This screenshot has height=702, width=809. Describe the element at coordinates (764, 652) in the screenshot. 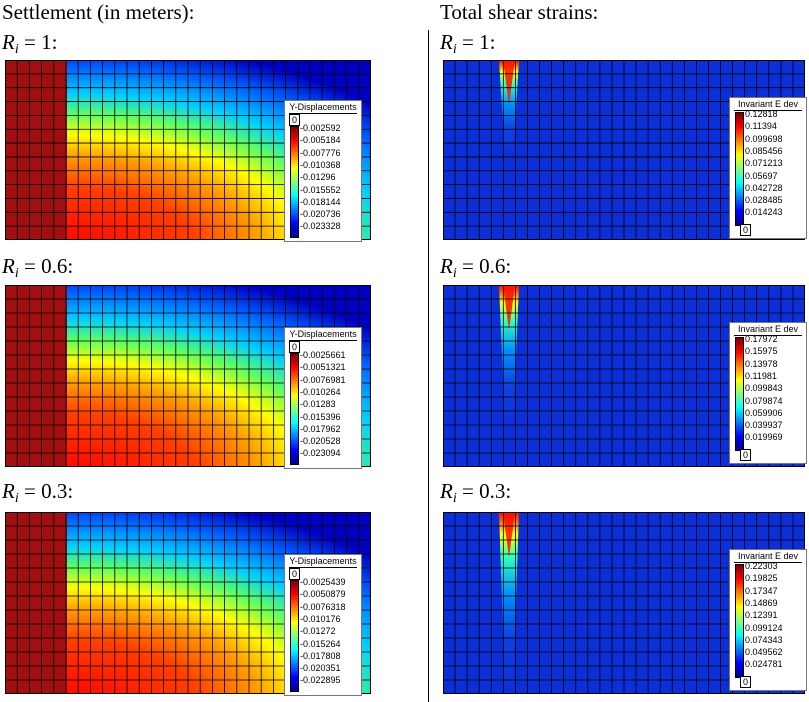

I see `legend-tick-label: 0.049562` at that location.